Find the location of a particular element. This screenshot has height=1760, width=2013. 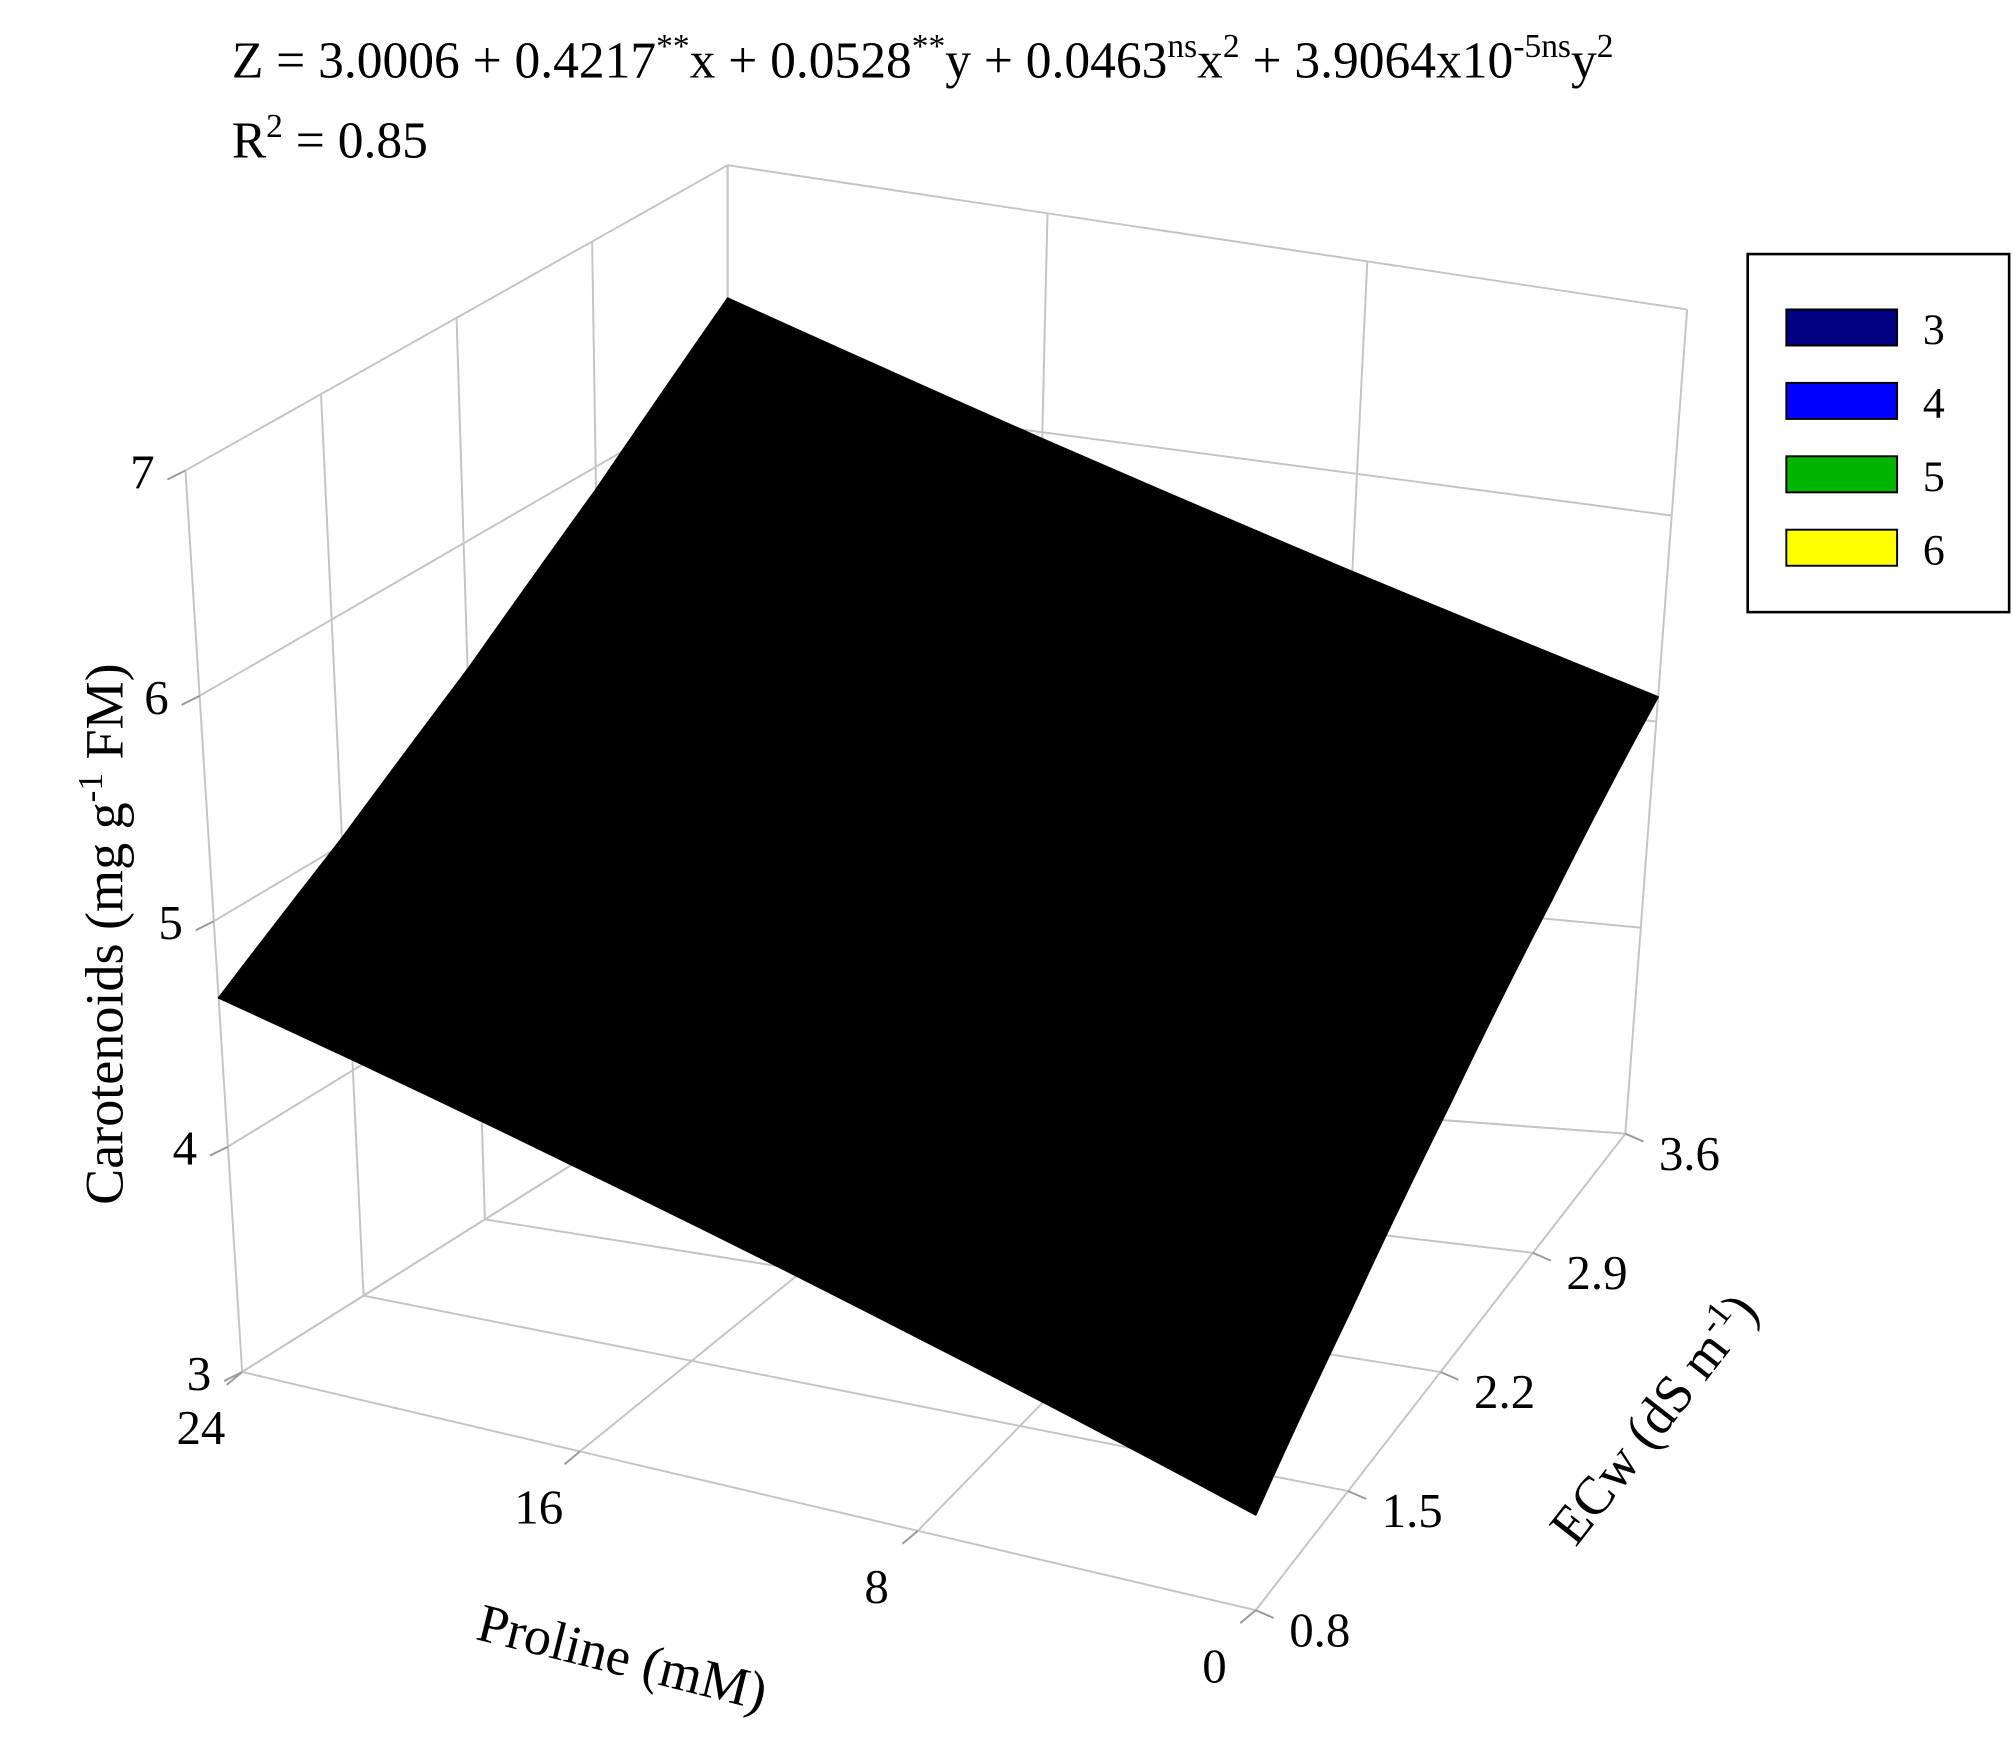

surface-cell is located at coordinates (1231, 1476).